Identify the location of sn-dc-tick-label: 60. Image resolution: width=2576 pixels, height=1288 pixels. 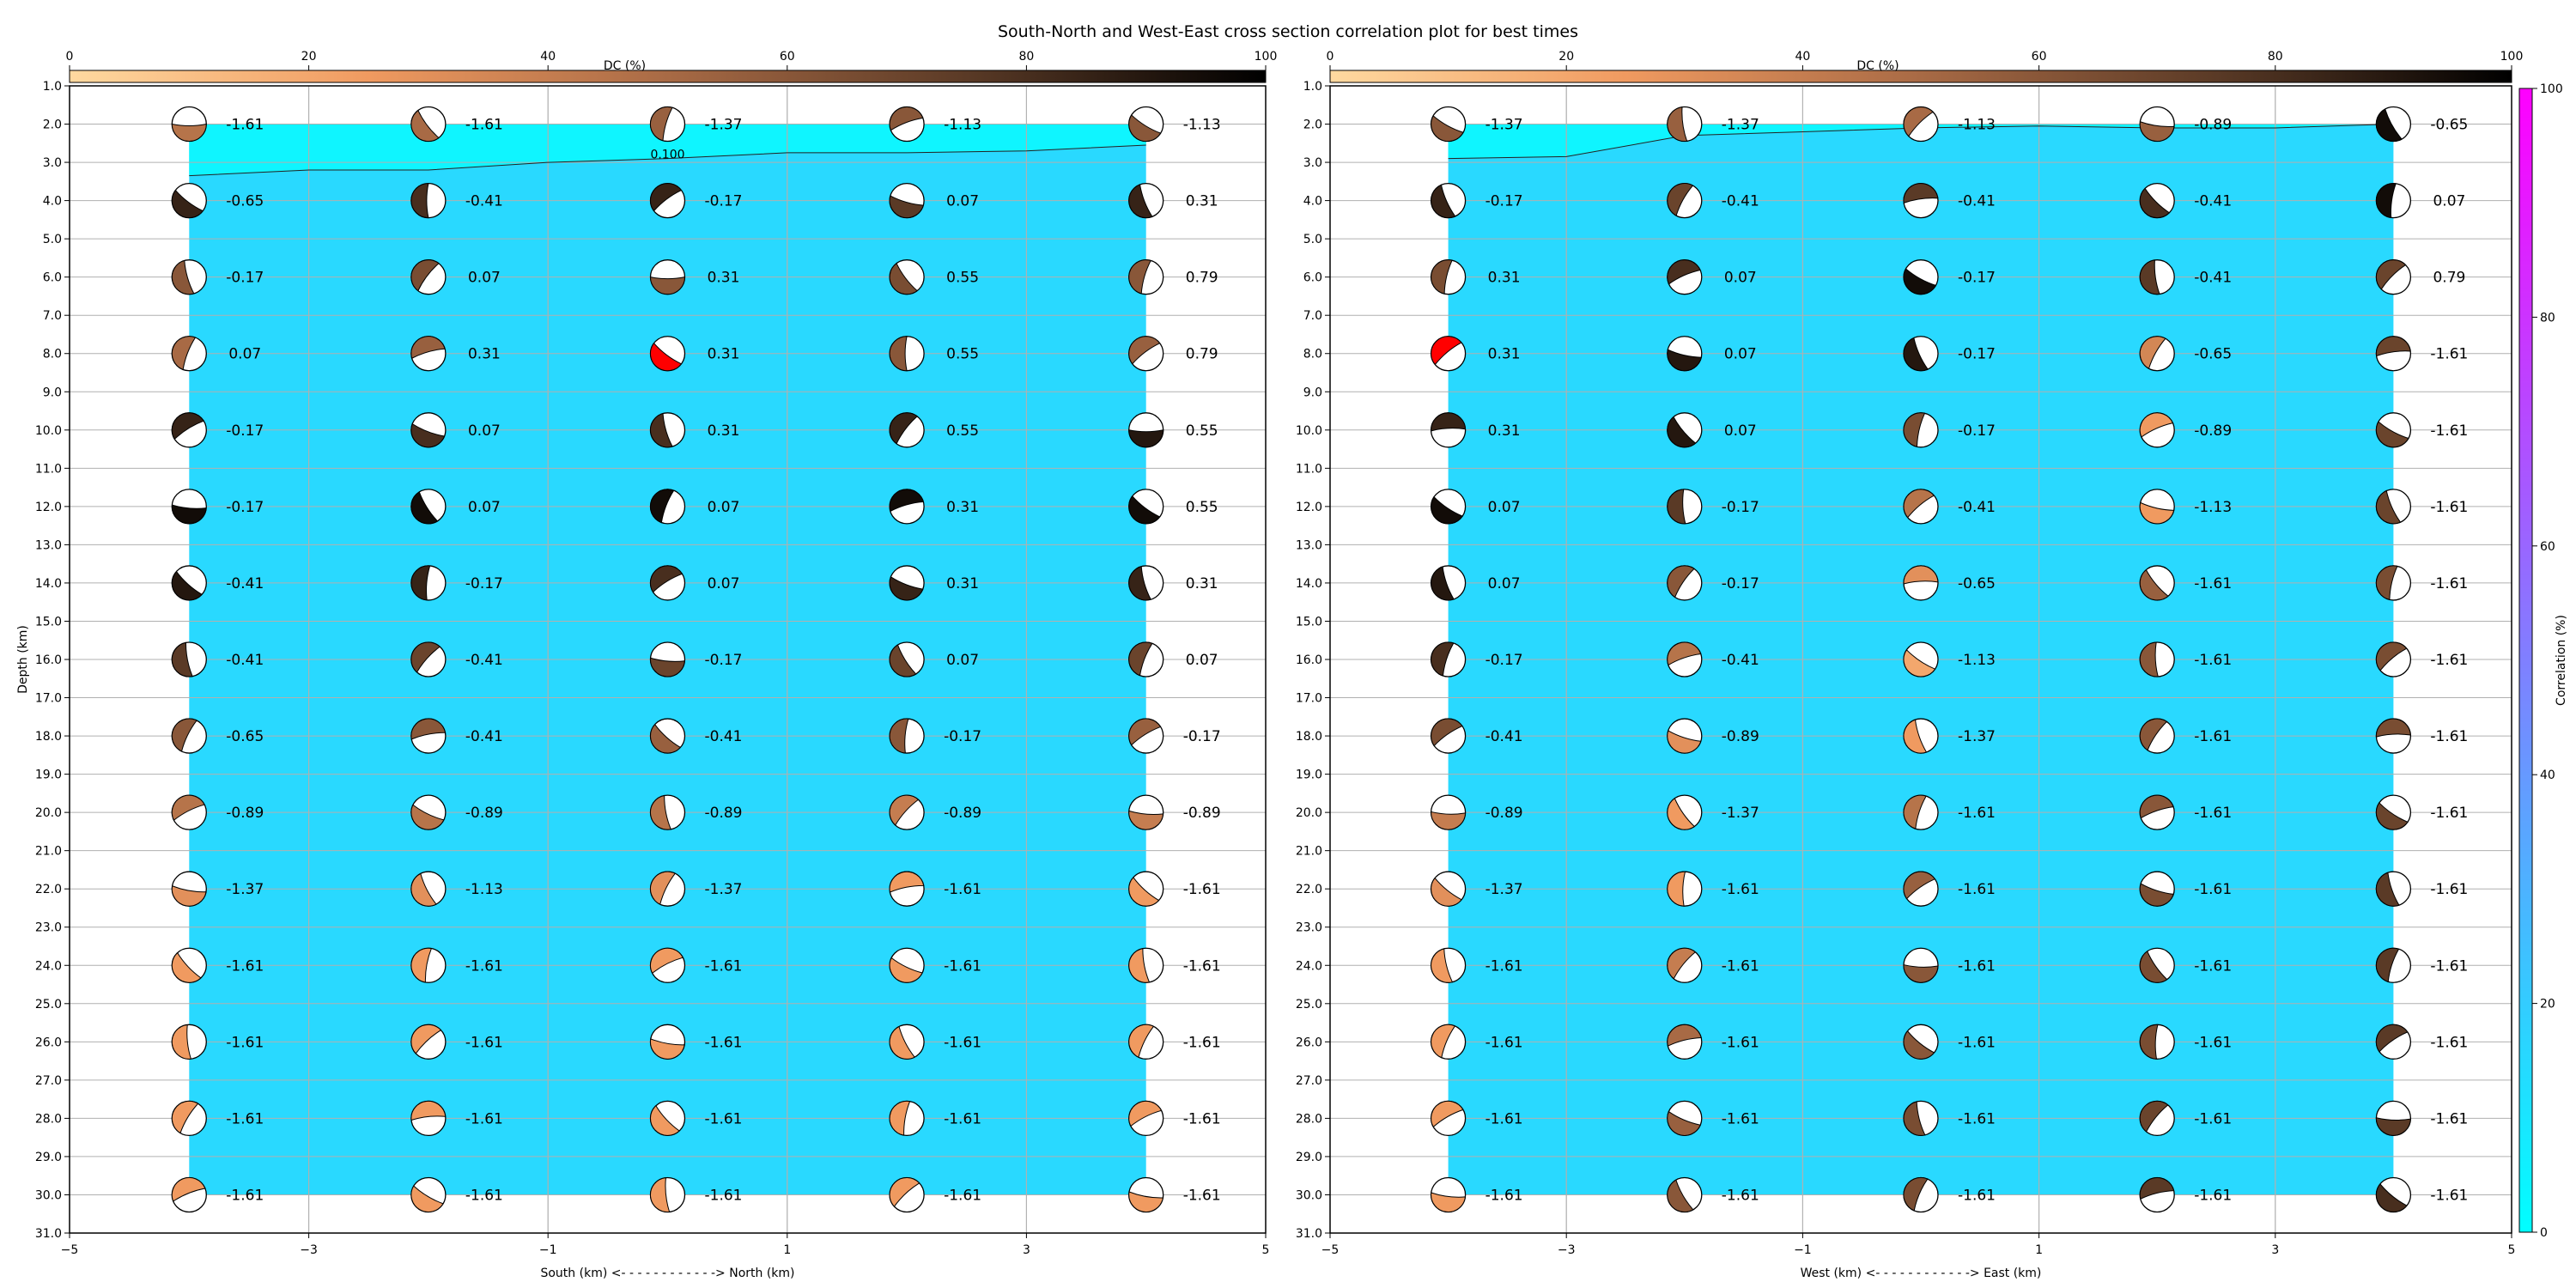
(788, 57).